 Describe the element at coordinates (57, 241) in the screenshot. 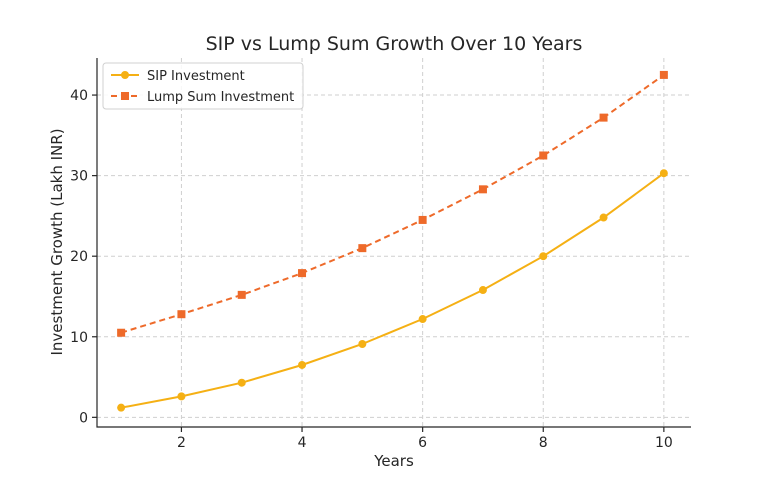

I see `y-axis-label: Investment Growth (Lakh INR)` at that location.